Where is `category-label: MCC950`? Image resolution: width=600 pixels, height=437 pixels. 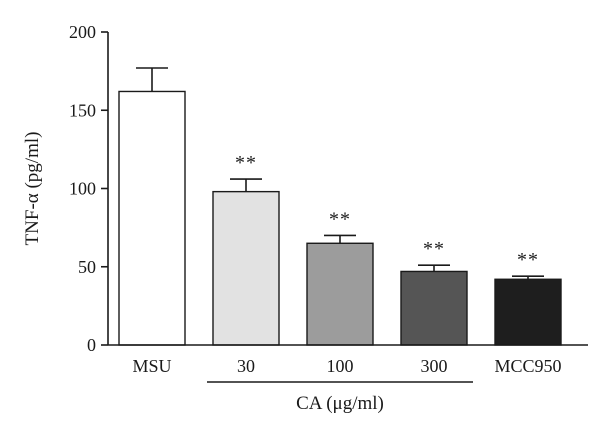
category-label: MCC950 is located at coordinates (527, 366).